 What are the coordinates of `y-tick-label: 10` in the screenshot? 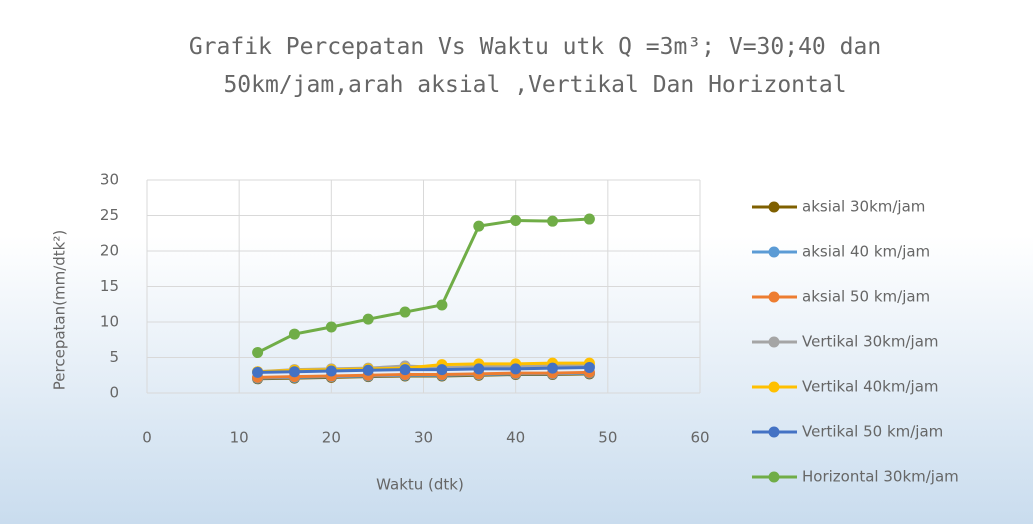 It's located at (109, 322).